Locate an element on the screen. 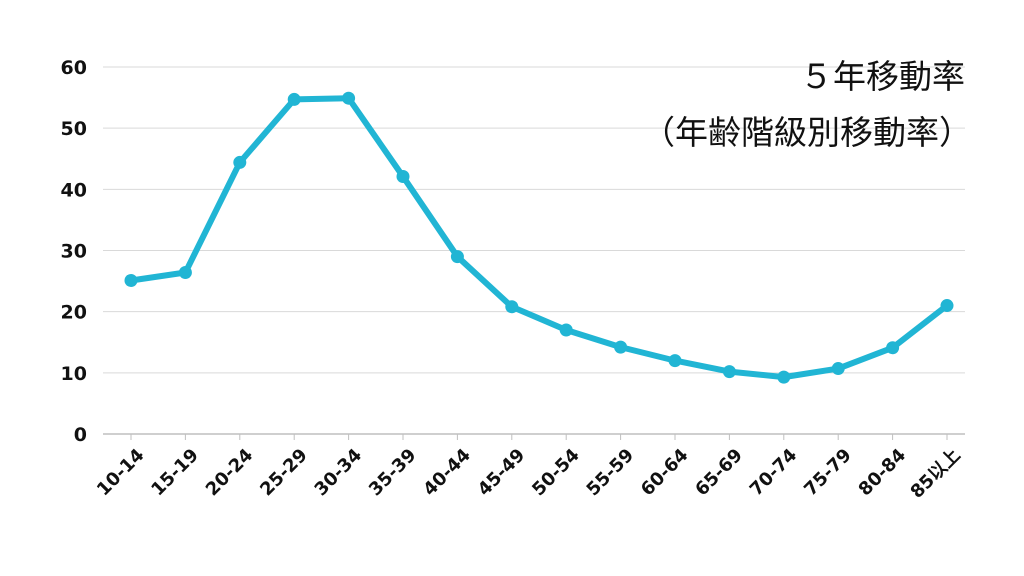  x-tick-label: 20-24 is located at coordinates (230, 473).